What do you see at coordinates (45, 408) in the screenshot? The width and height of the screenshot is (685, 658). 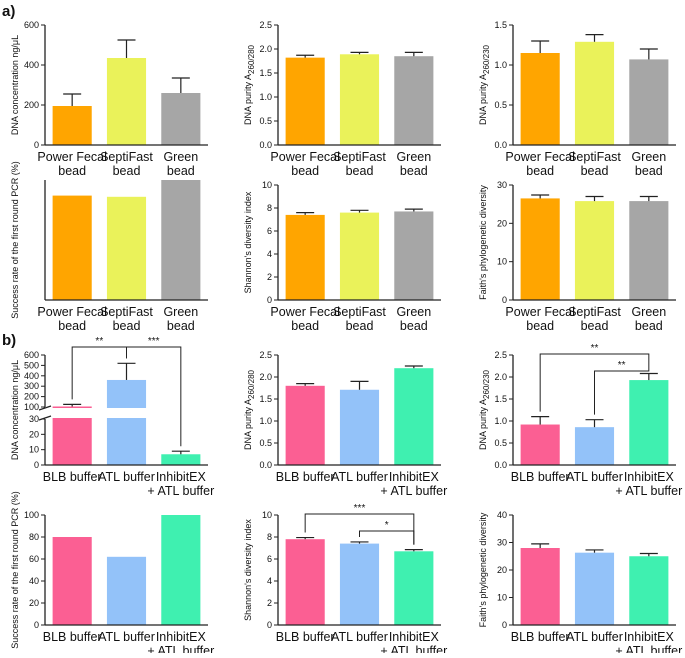 I see `axis-break-mark` at bounding box center [45, 408].